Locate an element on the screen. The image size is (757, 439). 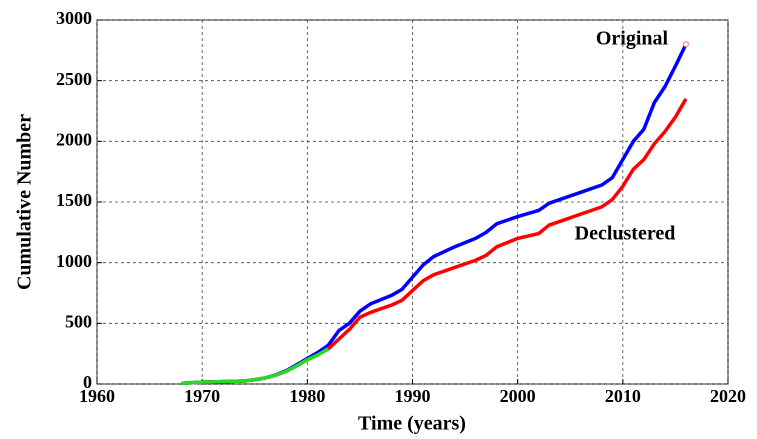
end-marker is located at coordinates (685, 44).